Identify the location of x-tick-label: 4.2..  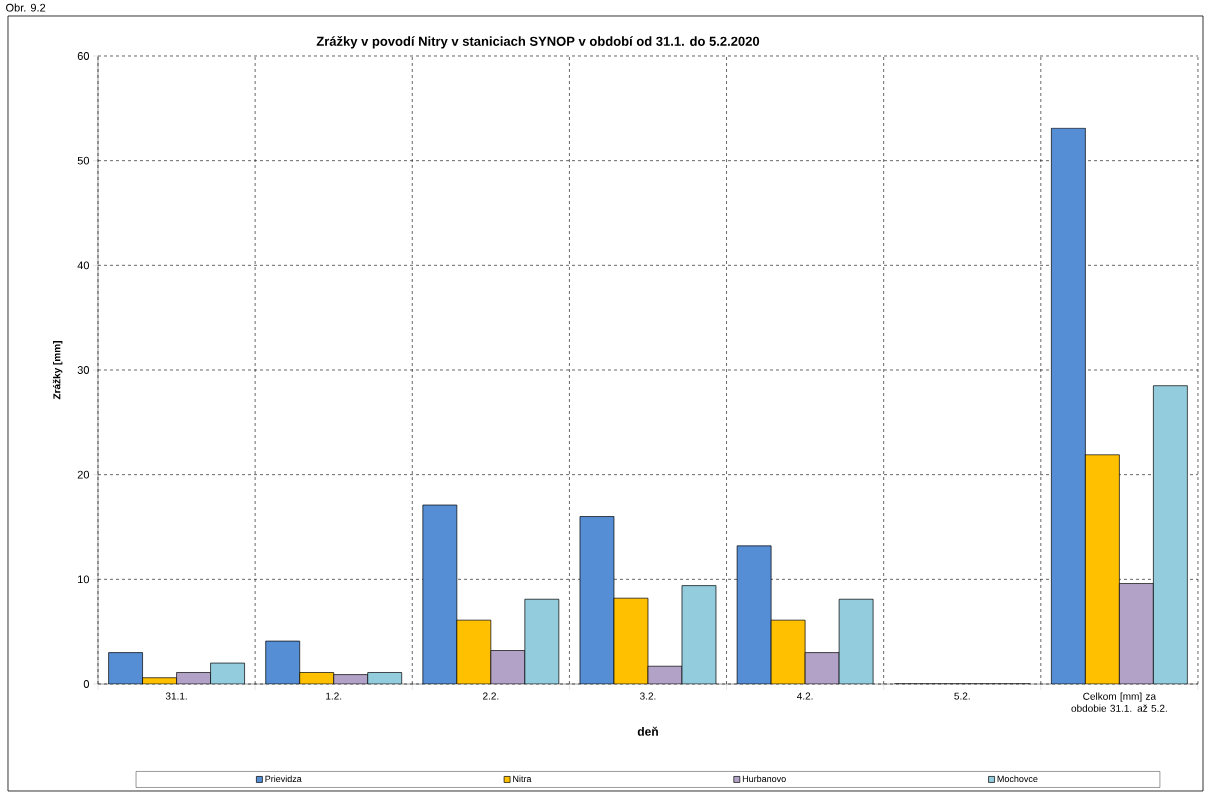
(805, 696).